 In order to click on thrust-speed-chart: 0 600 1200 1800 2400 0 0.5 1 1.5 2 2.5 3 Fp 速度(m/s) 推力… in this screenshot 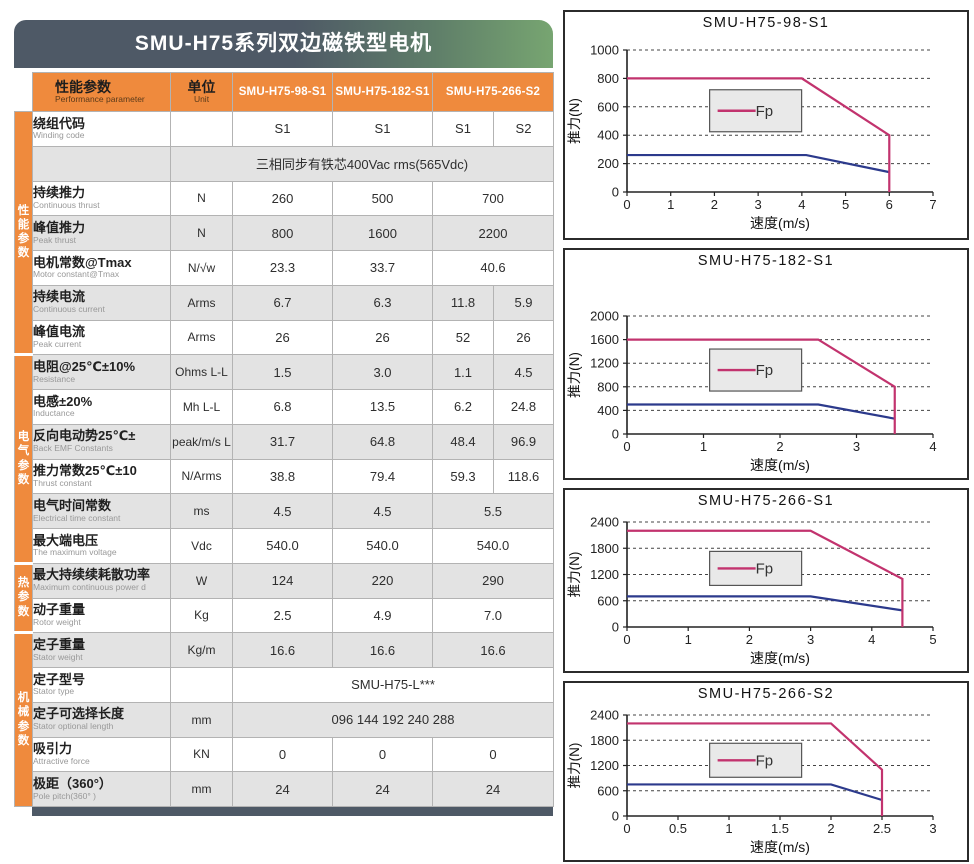, I will do `click(752, 782)`.